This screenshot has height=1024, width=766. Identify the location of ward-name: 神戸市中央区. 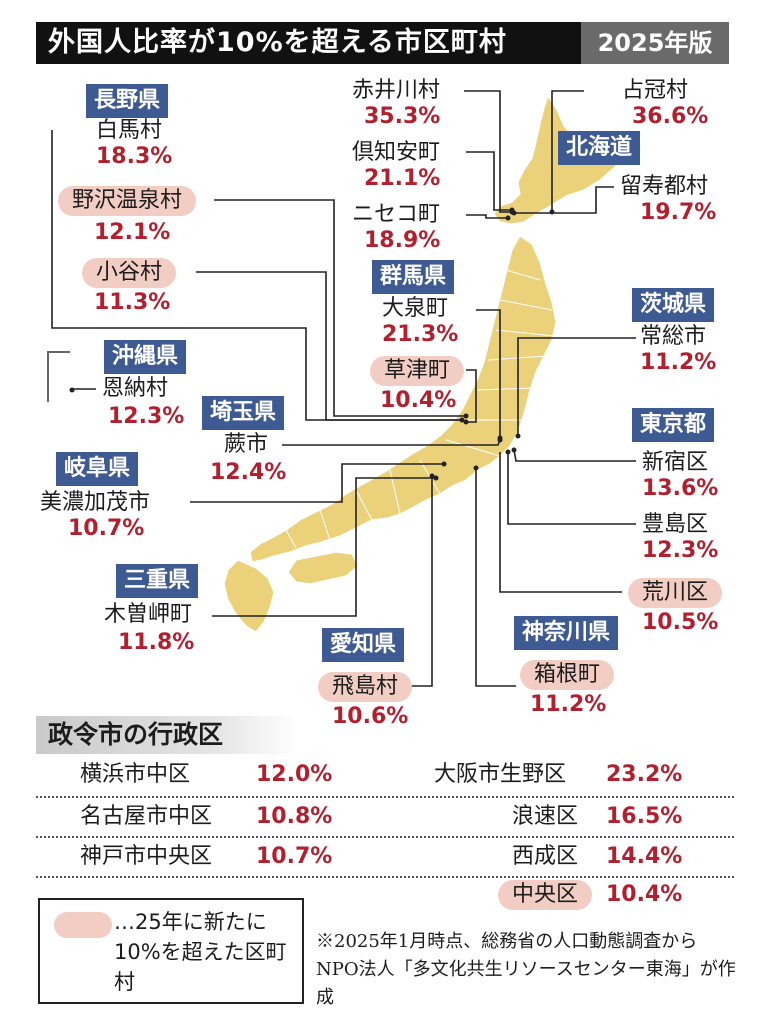
(146, 856).